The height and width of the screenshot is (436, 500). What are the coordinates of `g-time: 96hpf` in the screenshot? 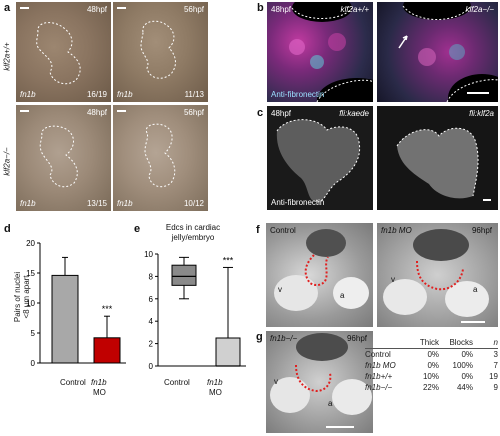 It's located at (356, 338).